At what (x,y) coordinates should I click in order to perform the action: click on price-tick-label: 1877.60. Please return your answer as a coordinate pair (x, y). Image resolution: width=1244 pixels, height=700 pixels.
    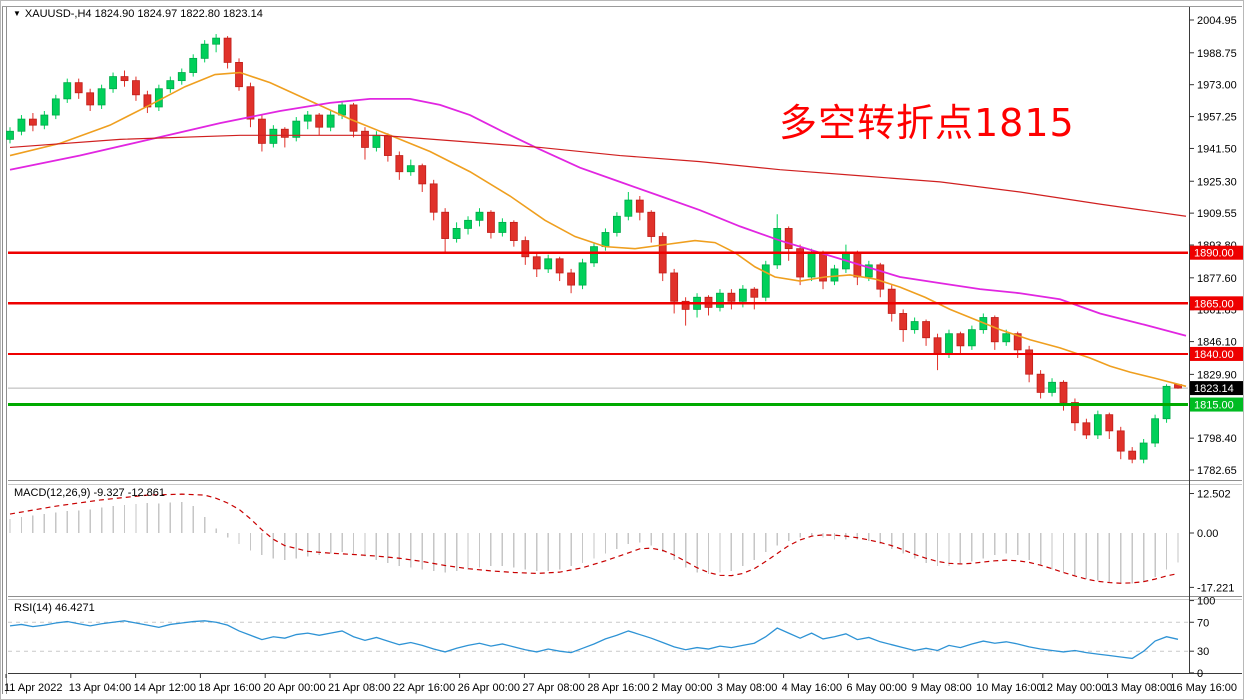
    Looking at the image, I should click on (1217, 279).